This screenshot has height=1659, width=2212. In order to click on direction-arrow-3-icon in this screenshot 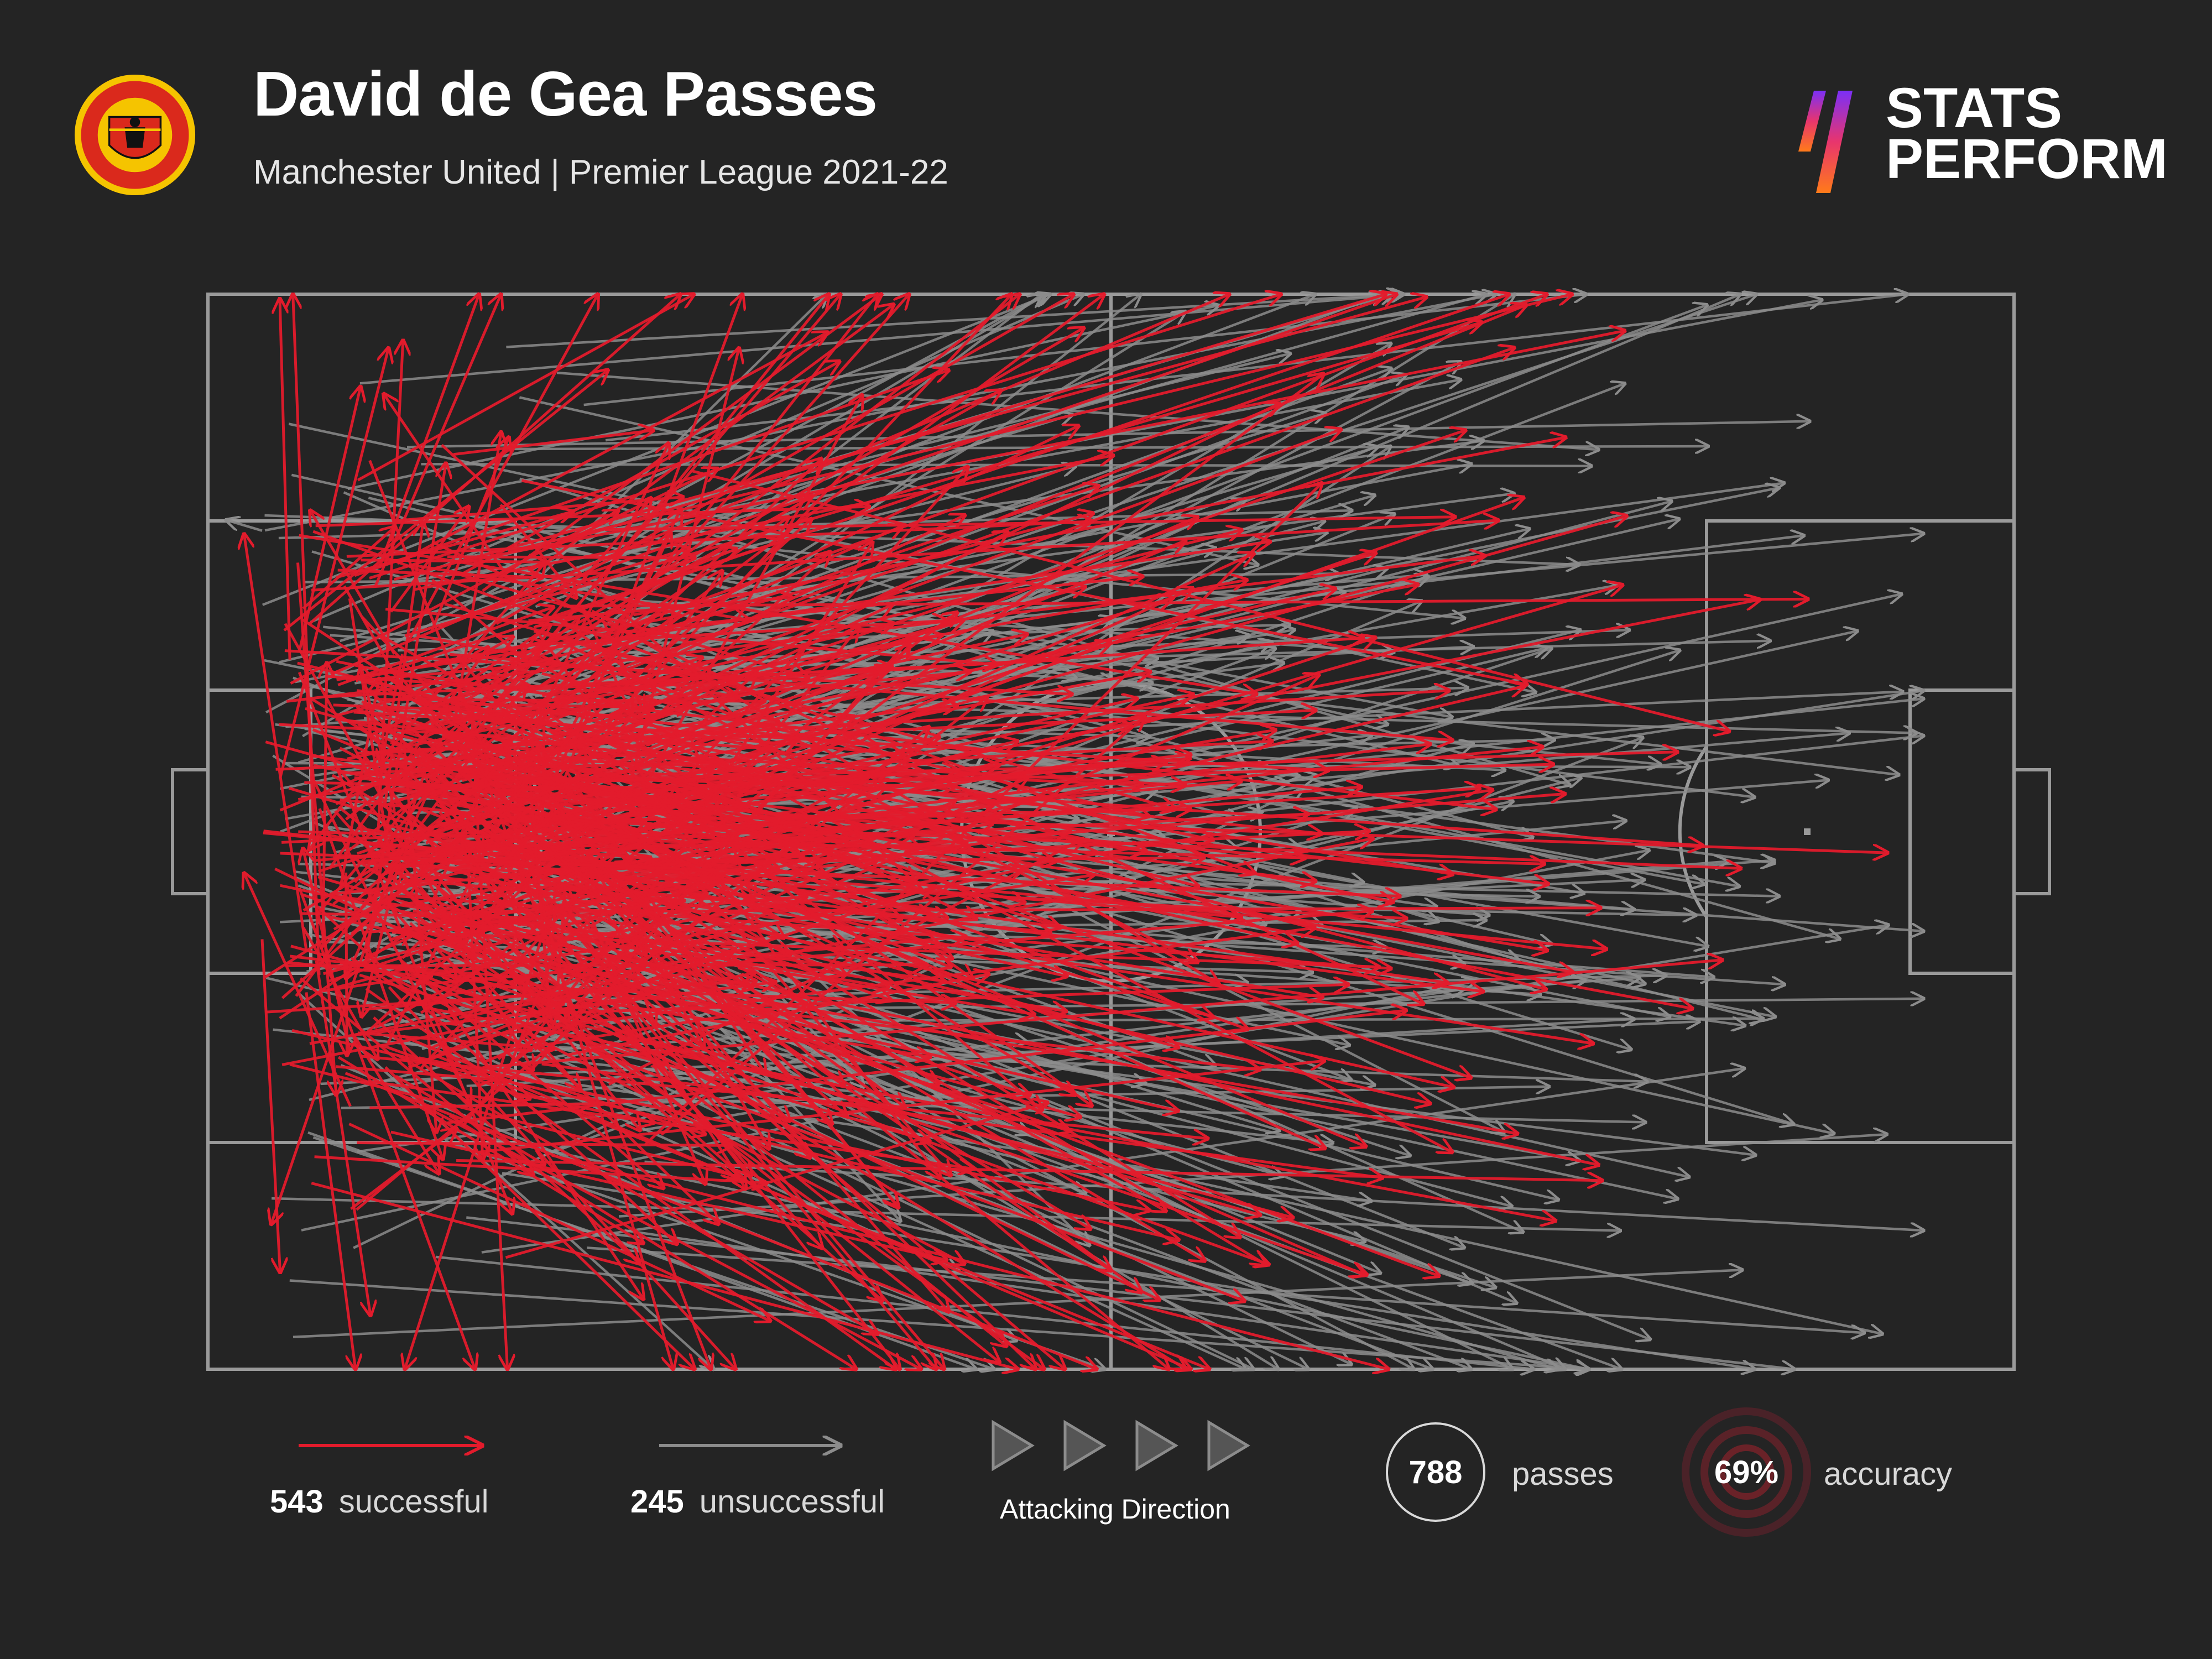, I will do `click(1156, 1446)`.